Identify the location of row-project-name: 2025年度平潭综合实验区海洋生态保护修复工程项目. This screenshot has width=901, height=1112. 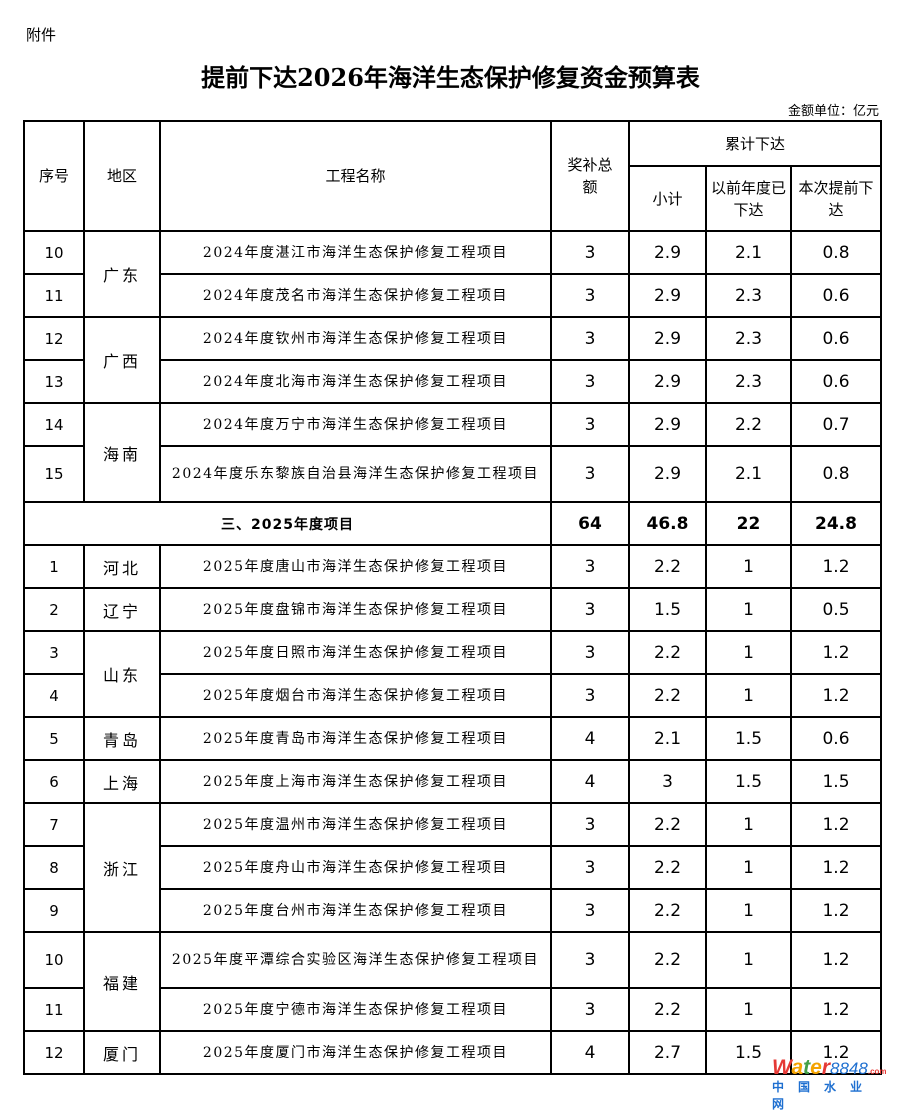
(355, 960).